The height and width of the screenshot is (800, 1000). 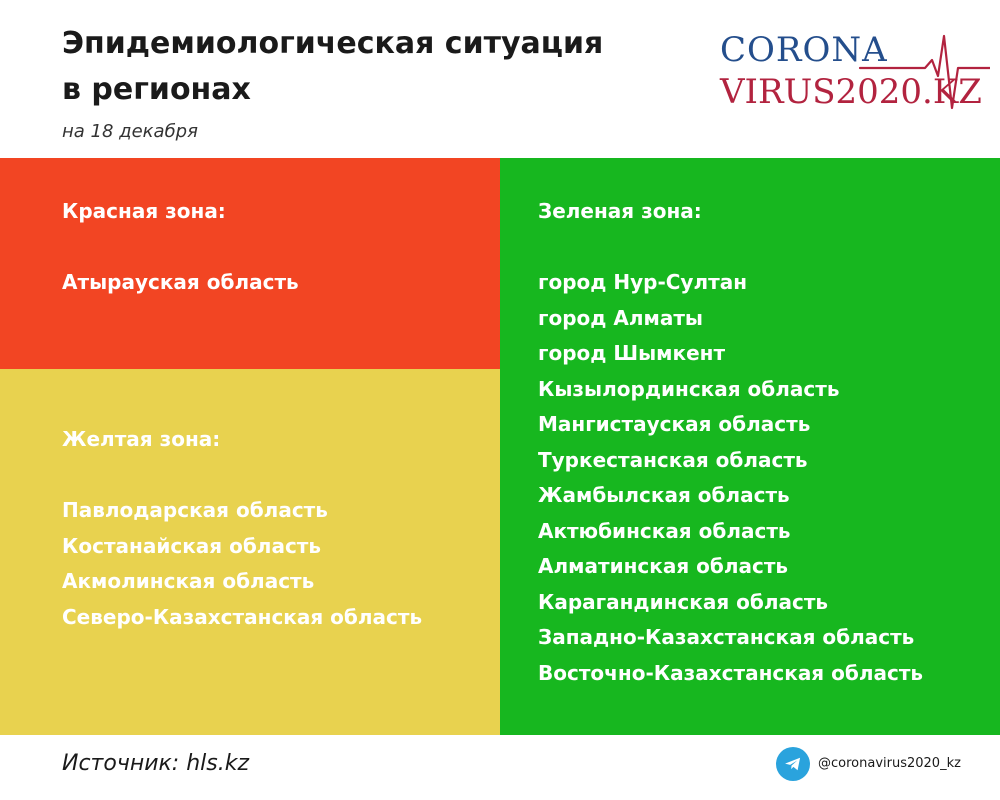 What do you see at coordinates (664, 530) in the screenshot?
I see `region-item: Актюбинская область` at bounding box center [664, 530].